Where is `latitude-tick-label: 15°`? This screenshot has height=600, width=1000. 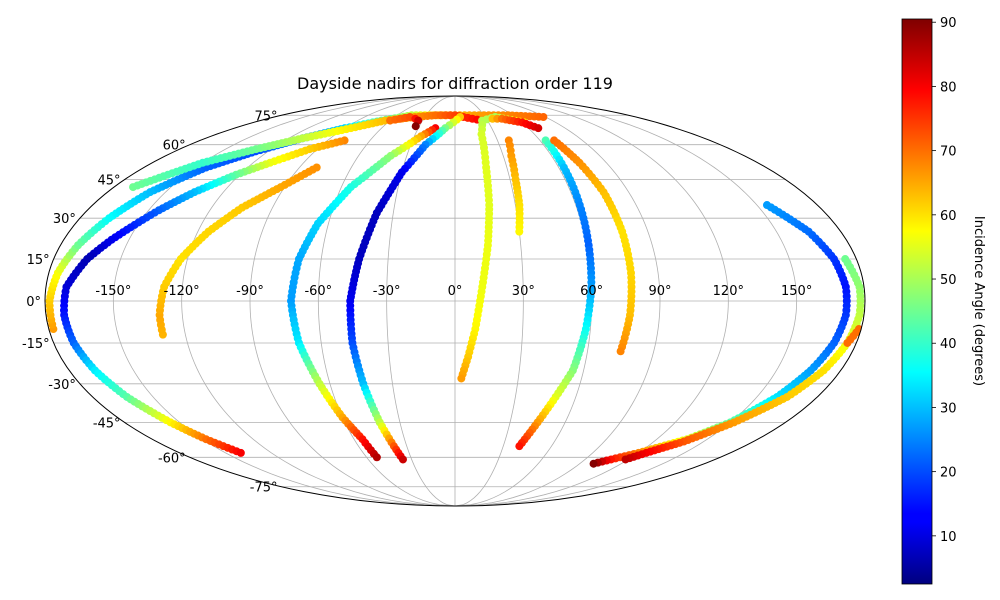 latitude-tick-label: 15° is located at coordinates (38, 260).